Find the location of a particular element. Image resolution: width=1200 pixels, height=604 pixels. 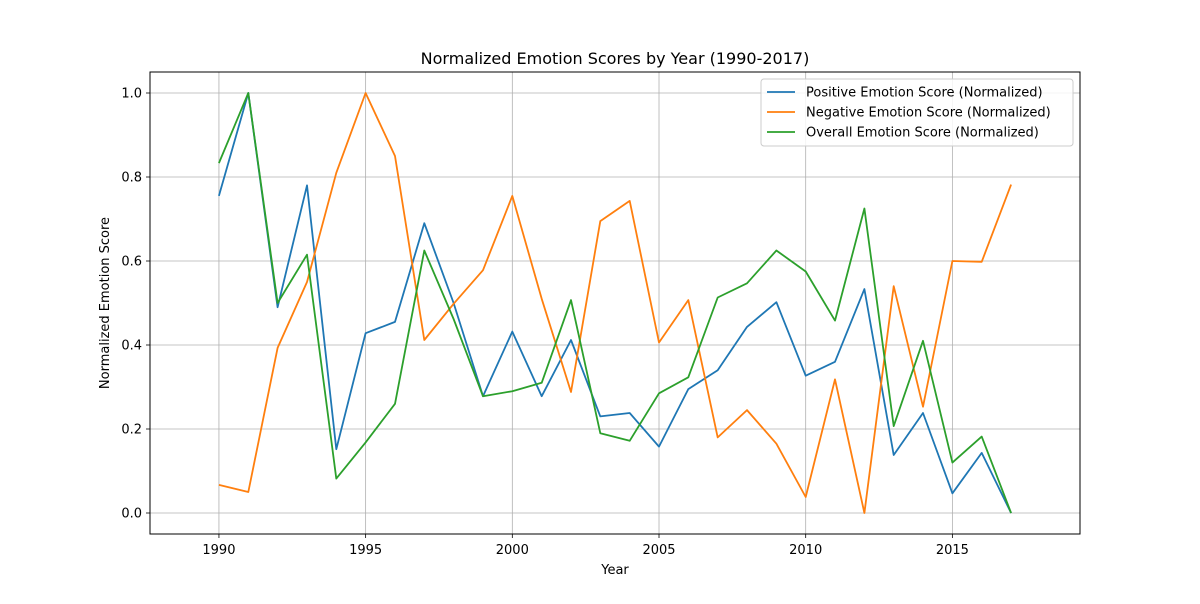

y-tick-label: 0.4 is located at coordinates (131, 346).